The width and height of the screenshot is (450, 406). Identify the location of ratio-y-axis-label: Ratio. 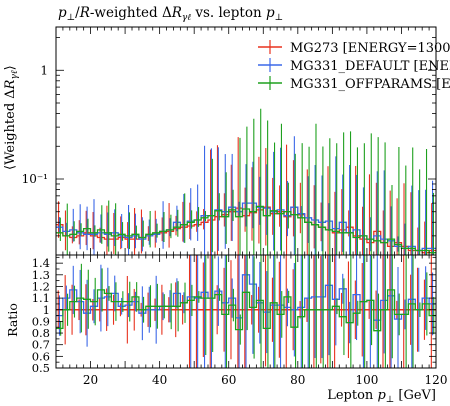
(12, 320).